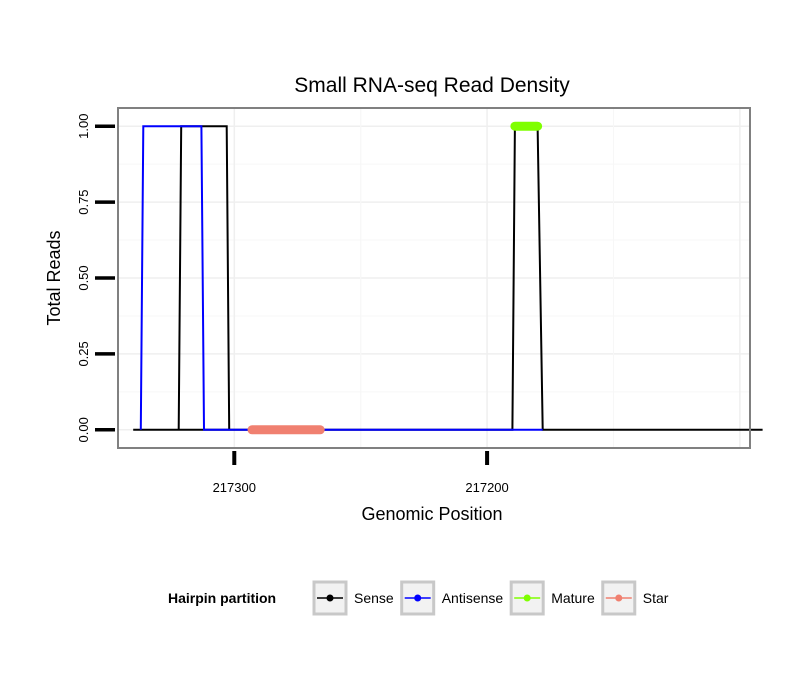  What do you see at coordinates (83, 201) in the screenshot?
I see `y-tick-label: 0.75` at bounding box center [83, 201].